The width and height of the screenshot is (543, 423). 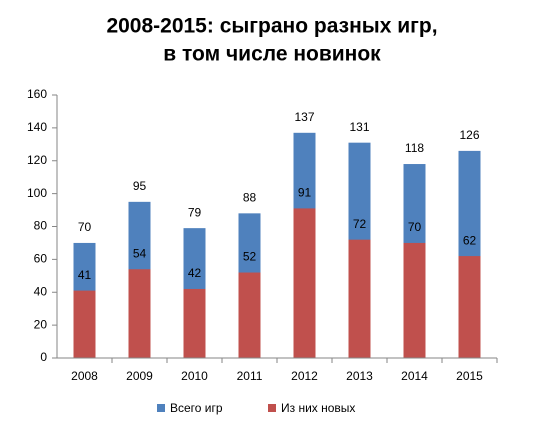 I want to click on legend-label: Из них новых, so click(x=318, y=408).